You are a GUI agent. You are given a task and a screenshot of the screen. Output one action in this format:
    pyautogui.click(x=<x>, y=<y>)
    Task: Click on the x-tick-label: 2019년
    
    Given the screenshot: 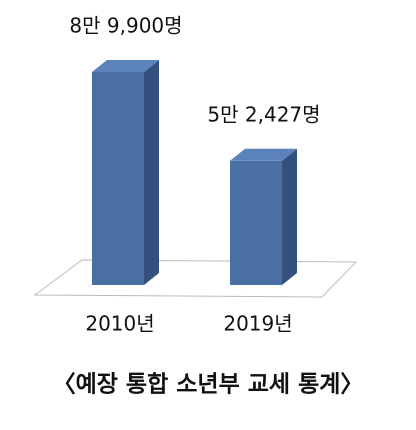 What is the action you would take?
    pyautogui.click(x=257, y=324)
    